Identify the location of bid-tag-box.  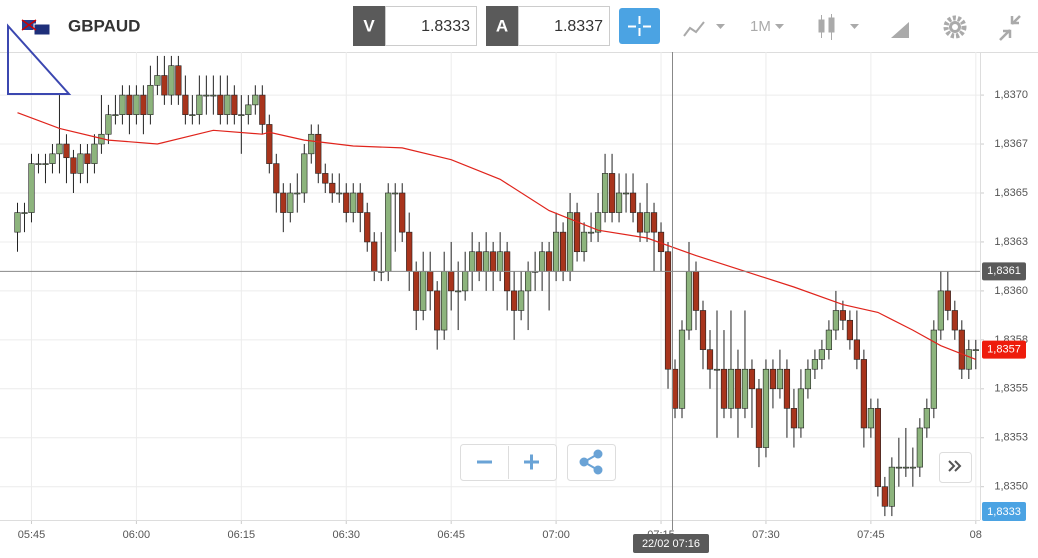
(369, 26).